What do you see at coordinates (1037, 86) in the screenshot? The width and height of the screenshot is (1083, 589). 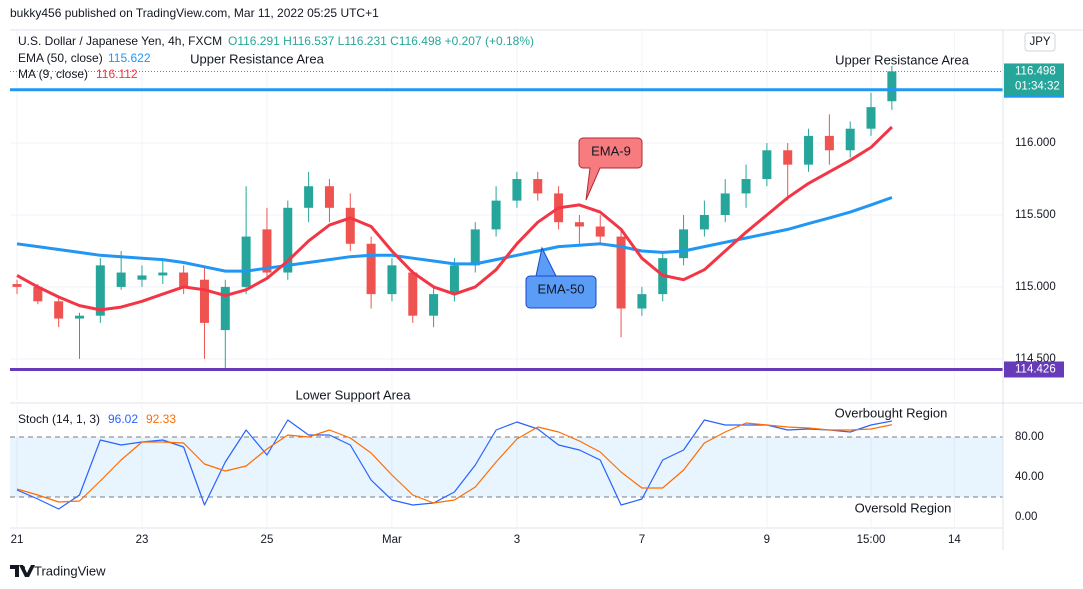 I see `countdown: 01:34:32` at bounding box center [1037, 86].